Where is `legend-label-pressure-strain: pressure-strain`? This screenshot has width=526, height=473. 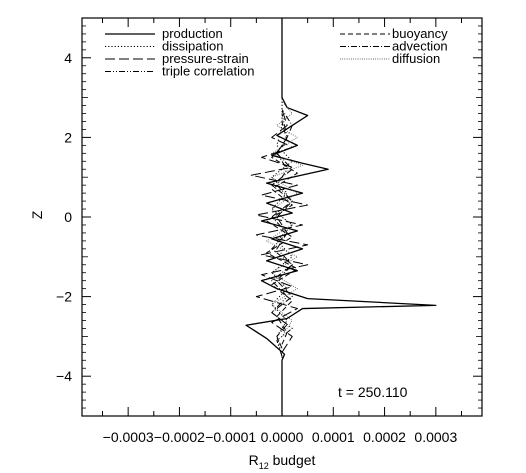 legend-label-pressure-strain: pressure-strain is located at coordinates (205, 58).